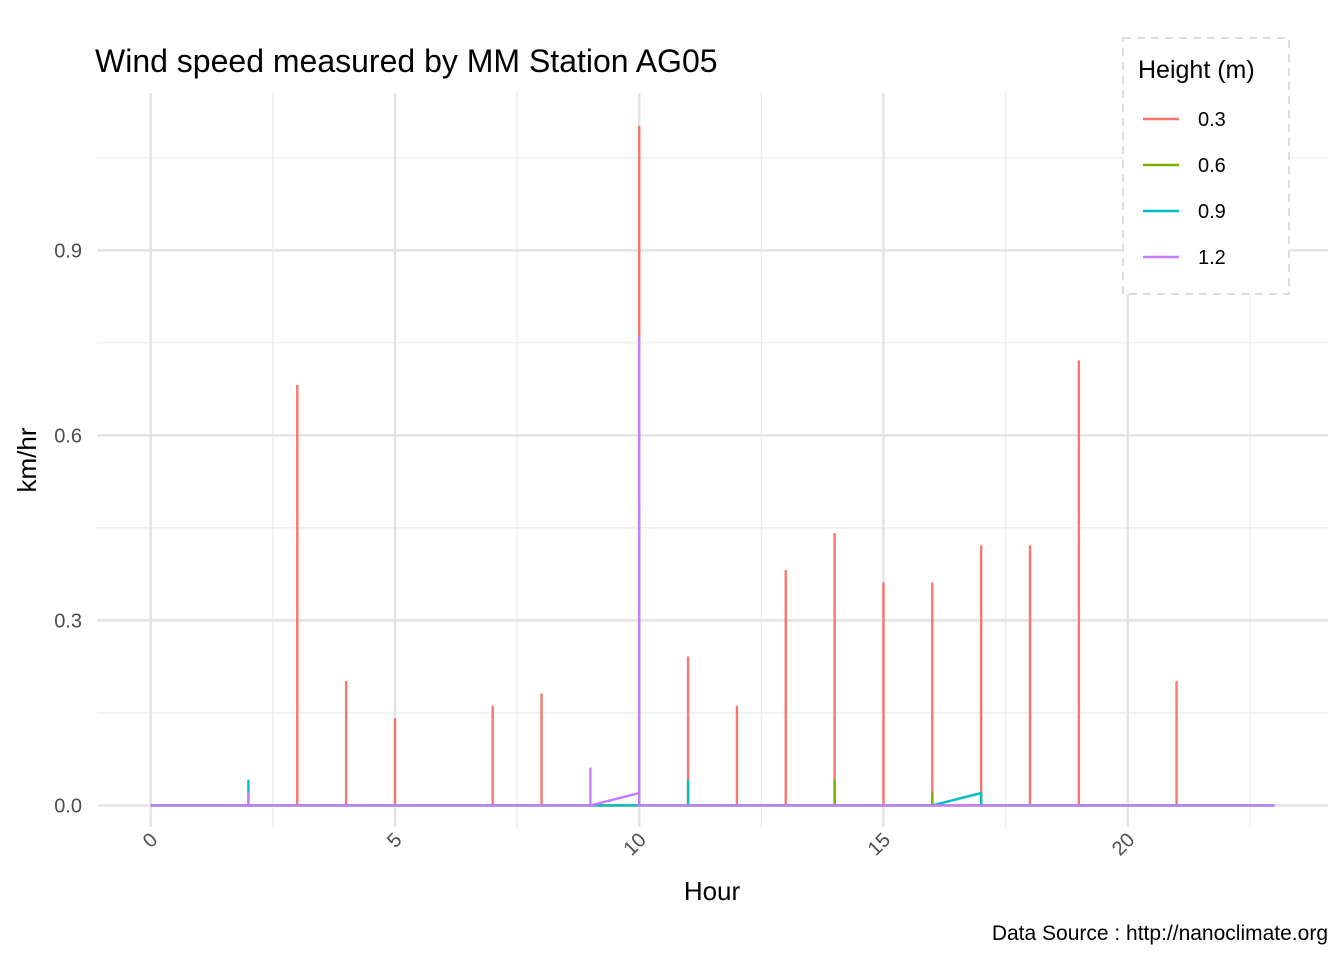 Image resolution: width=1344 pixels, height=960 pixels. I want to click on legend: Height (m) 0.3 0.6 0.9 1.2, so click(1206, 166).